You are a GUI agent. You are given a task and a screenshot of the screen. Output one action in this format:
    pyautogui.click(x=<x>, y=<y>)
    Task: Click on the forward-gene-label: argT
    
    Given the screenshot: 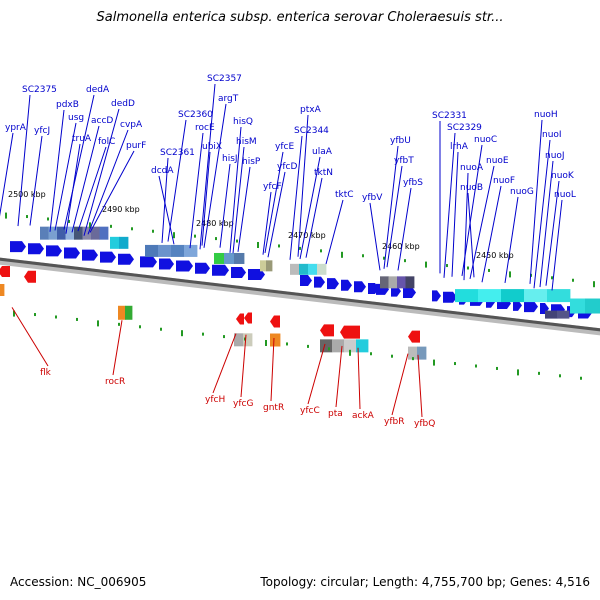 What is the action you would take?
    pyautogui.click(x=228, y=99)
    